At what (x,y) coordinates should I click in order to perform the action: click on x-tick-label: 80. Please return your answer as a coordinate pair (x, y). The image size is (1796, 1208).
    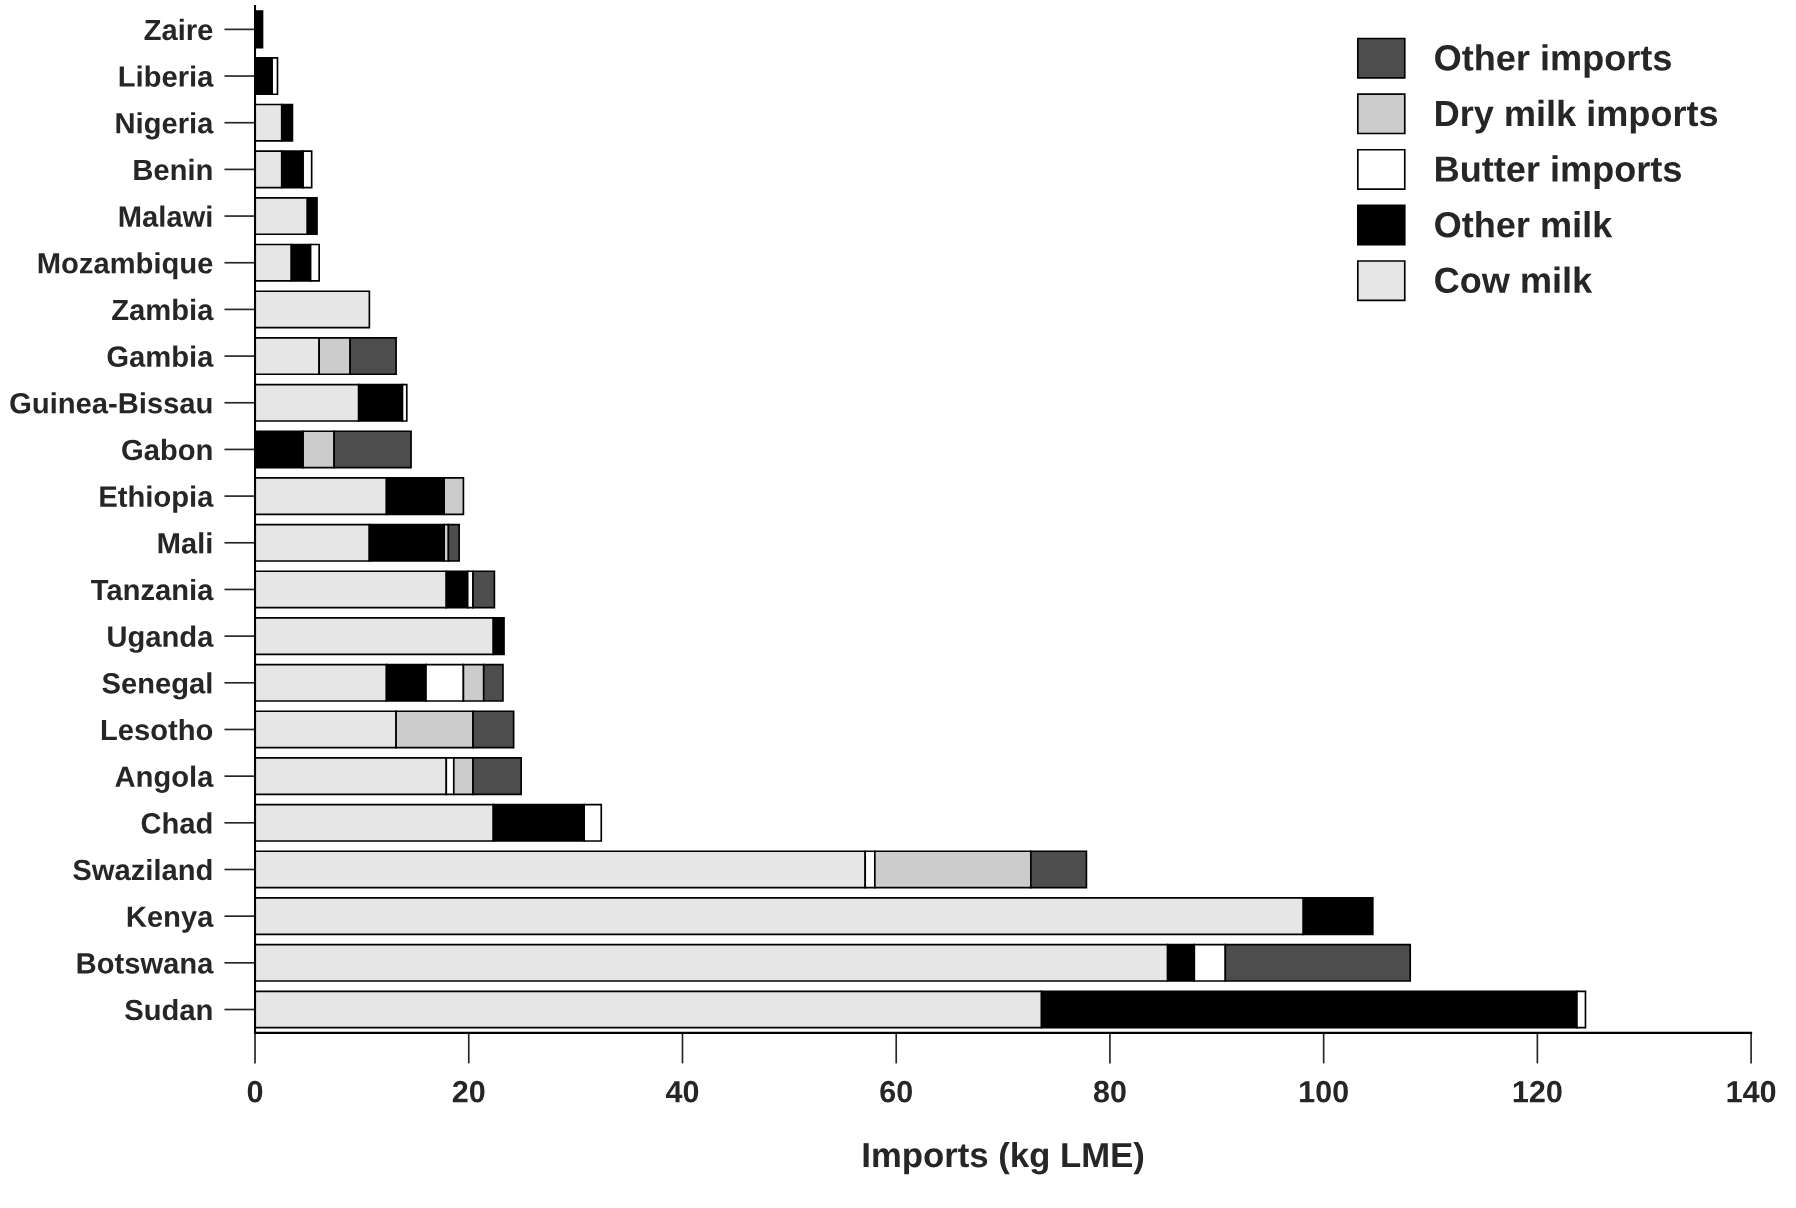
    Looking at the image, I should click on (1109, 1091).